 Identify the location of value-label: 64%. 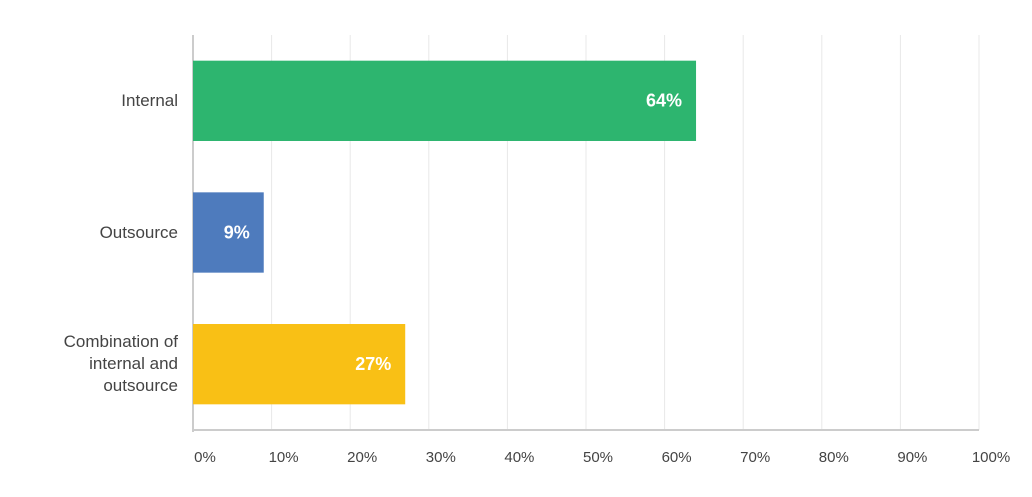
(664, 101).